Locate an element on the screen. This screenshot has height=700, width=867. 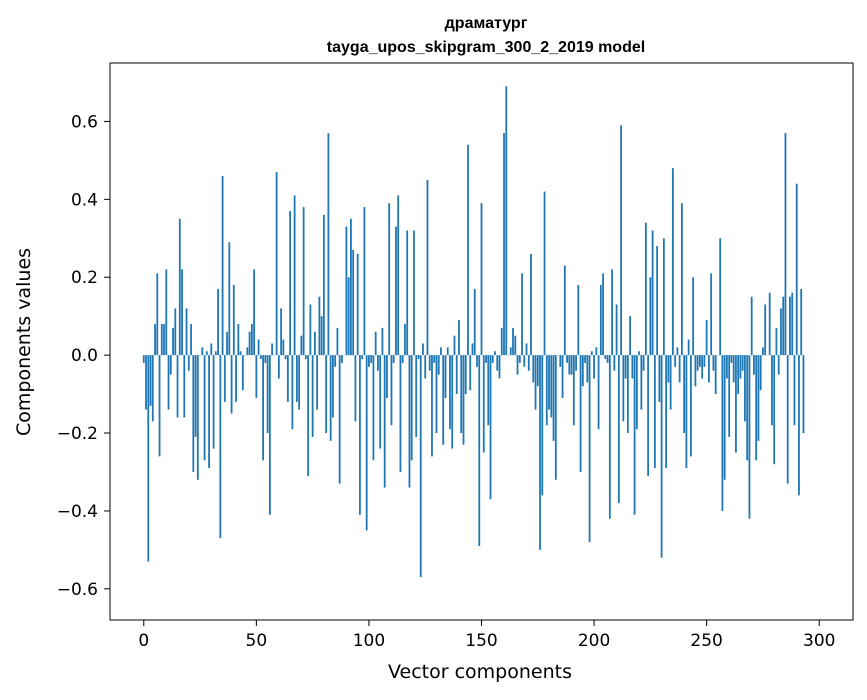
x-tick-label: 50 is located at coordinates (257, 641).